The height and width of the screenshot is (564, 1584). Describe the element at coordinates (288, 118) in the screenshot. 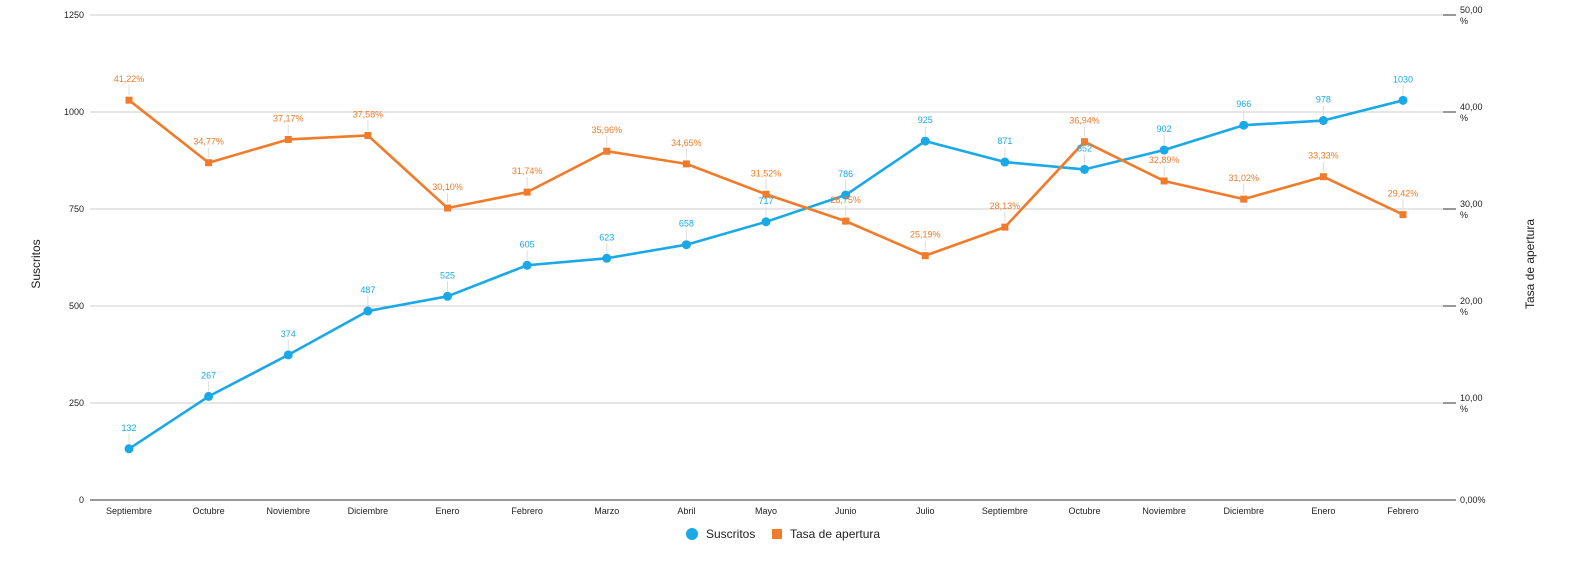

I see `data-label-tasa-de-apertura: 37,17%` at that location.